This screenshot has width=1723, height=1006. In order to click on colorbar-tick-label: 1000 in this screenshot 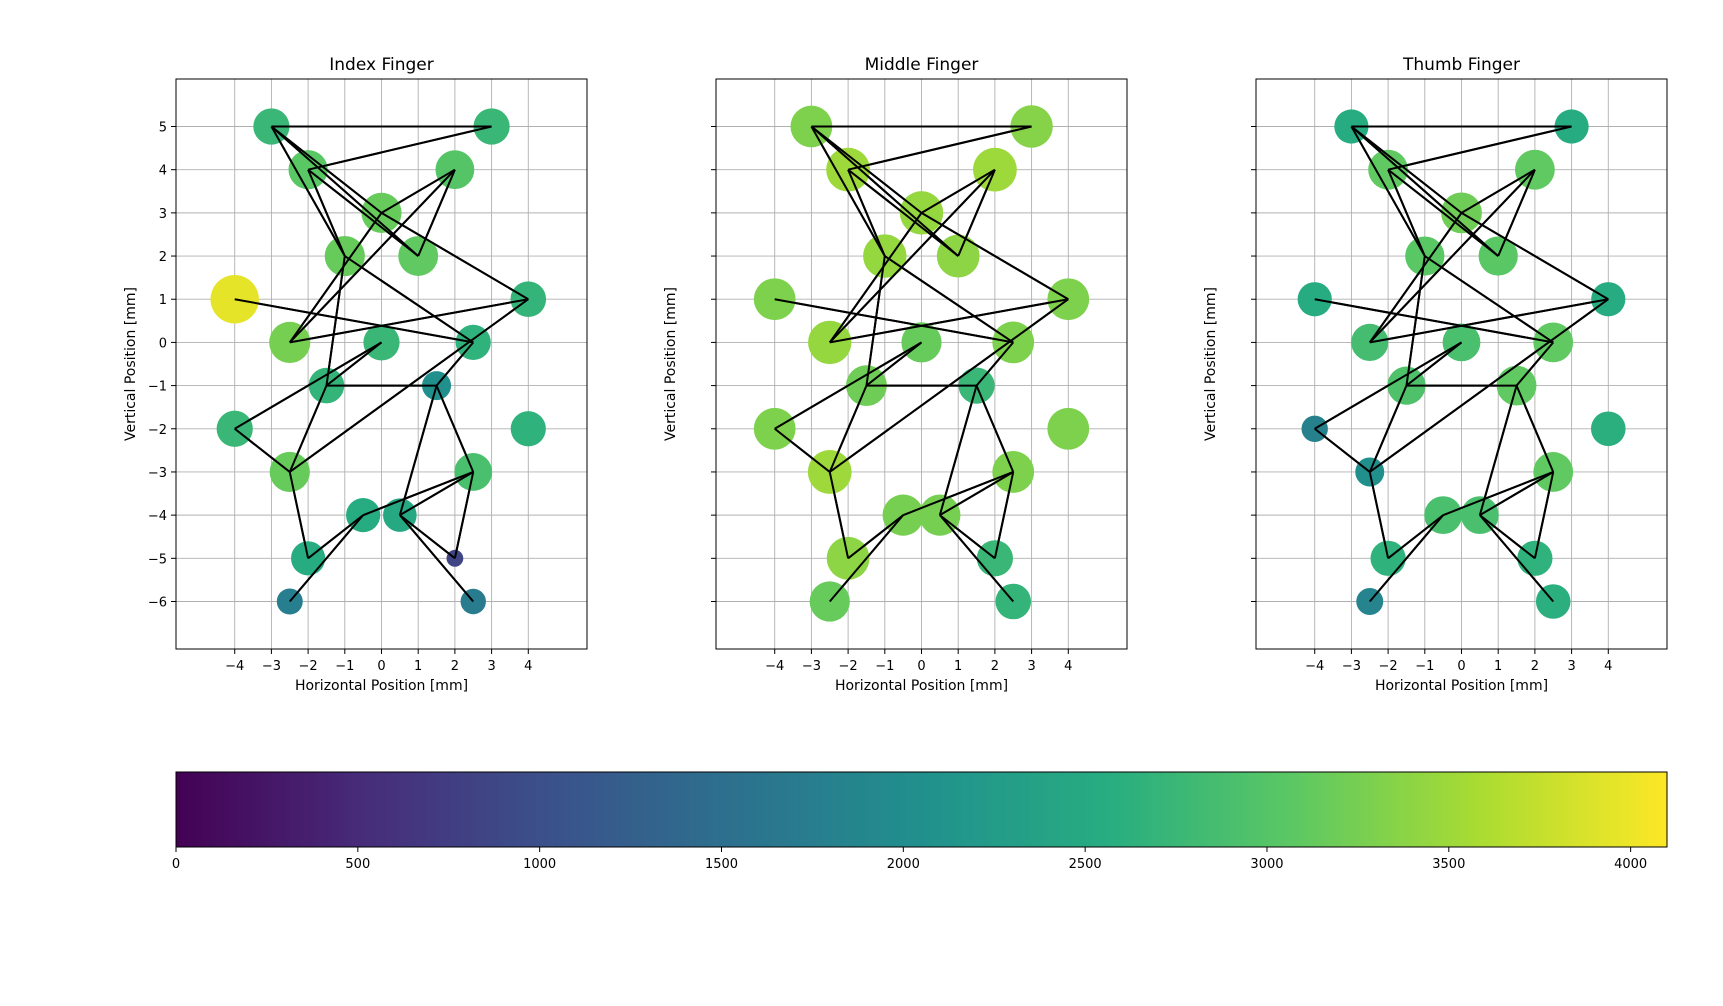, I will do `click(539, 864)`.